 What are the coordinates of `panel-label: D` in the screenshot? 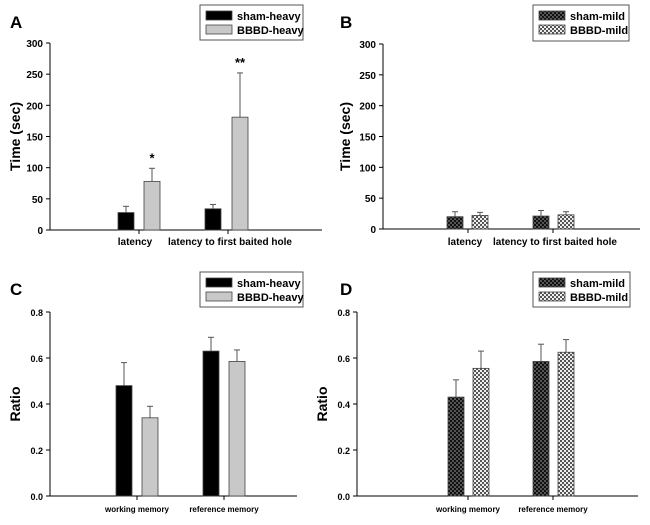 It's located at (346, 289).